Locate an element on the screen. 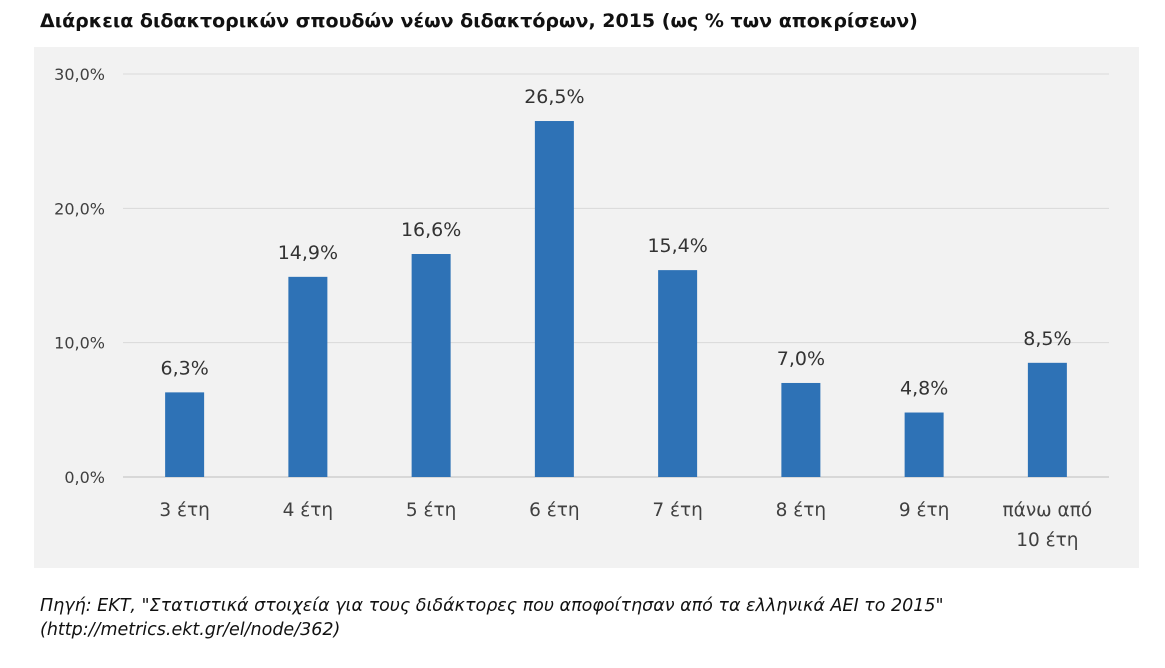  data-label: 26,5% is located at coordinates (554, 97).